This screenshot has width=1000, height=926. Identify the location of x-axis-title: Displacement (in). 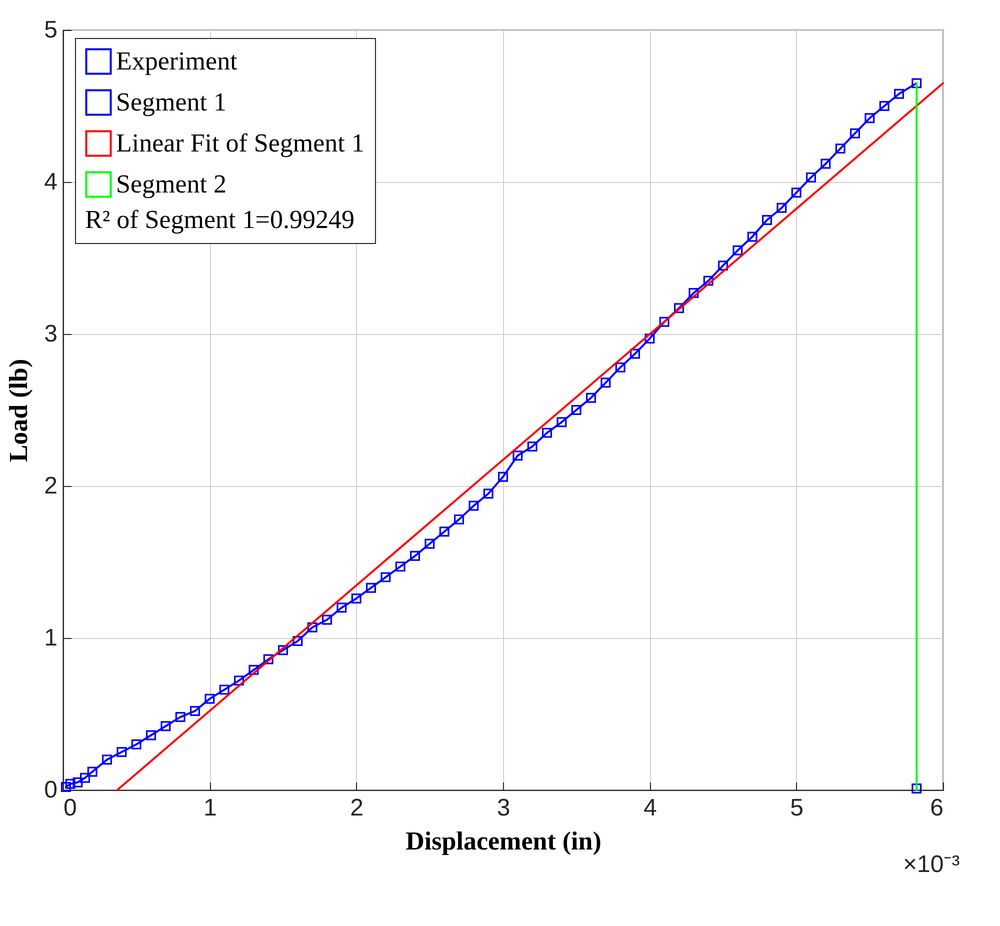
(504, 841).